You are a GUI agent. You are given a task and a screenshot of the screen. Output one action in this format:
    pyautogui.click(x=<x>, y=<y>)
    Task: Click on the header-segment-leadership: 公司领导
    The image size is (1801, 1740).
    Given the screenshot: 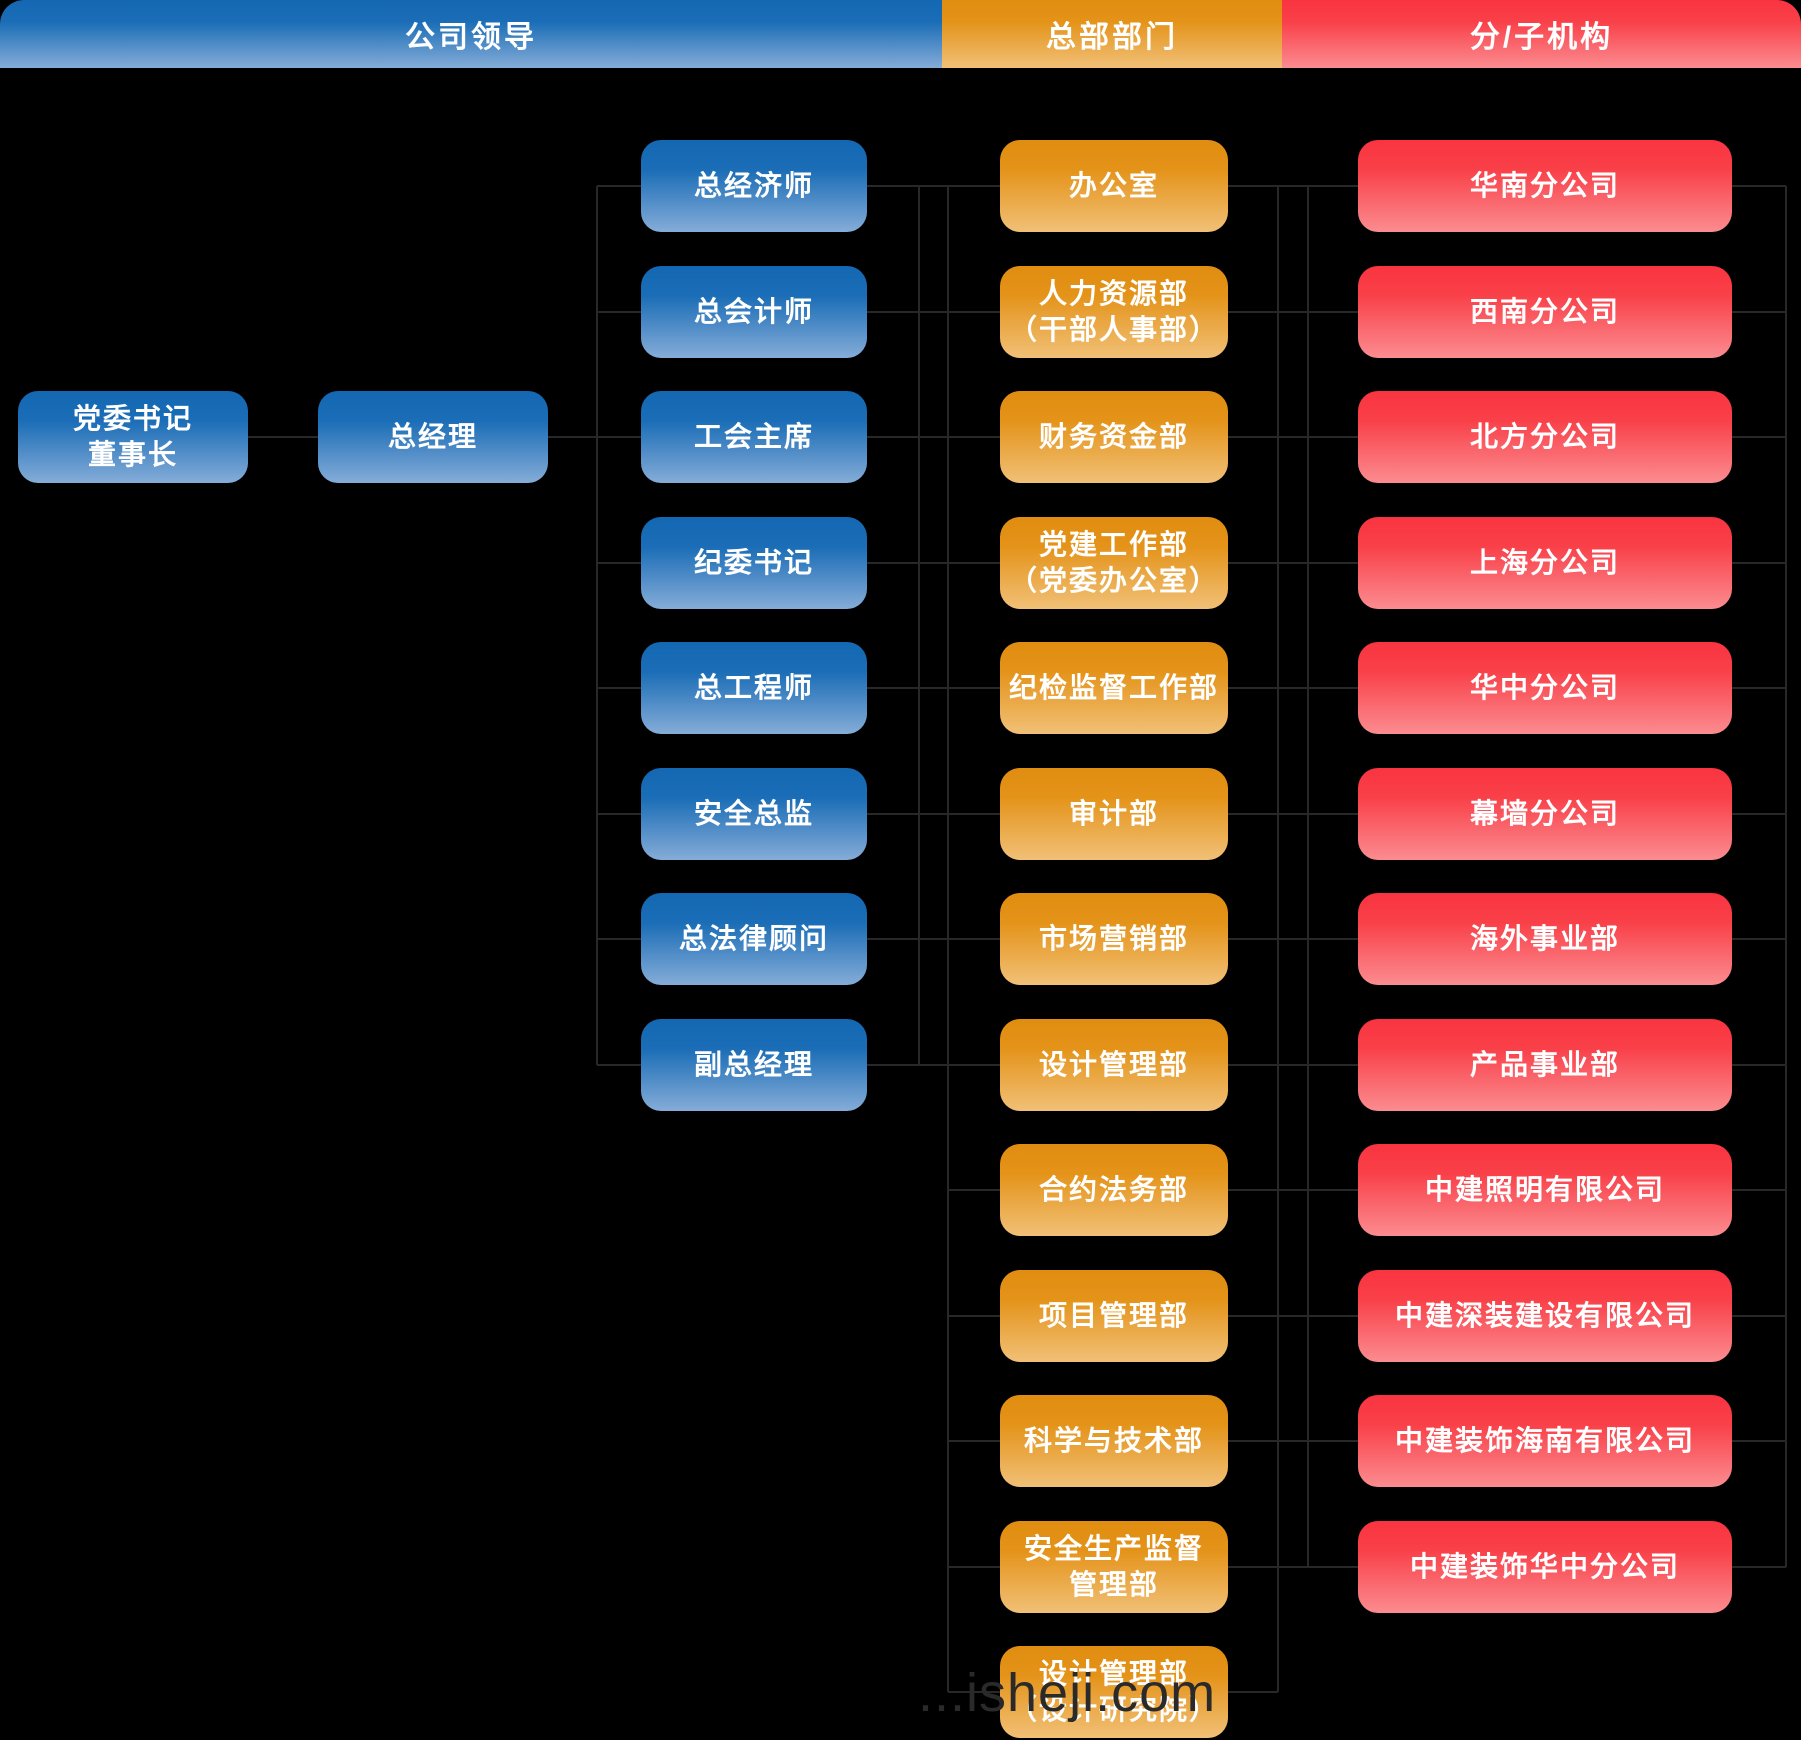 What is the action you would take?
    pyautogui.click(x=471, y=34)
    